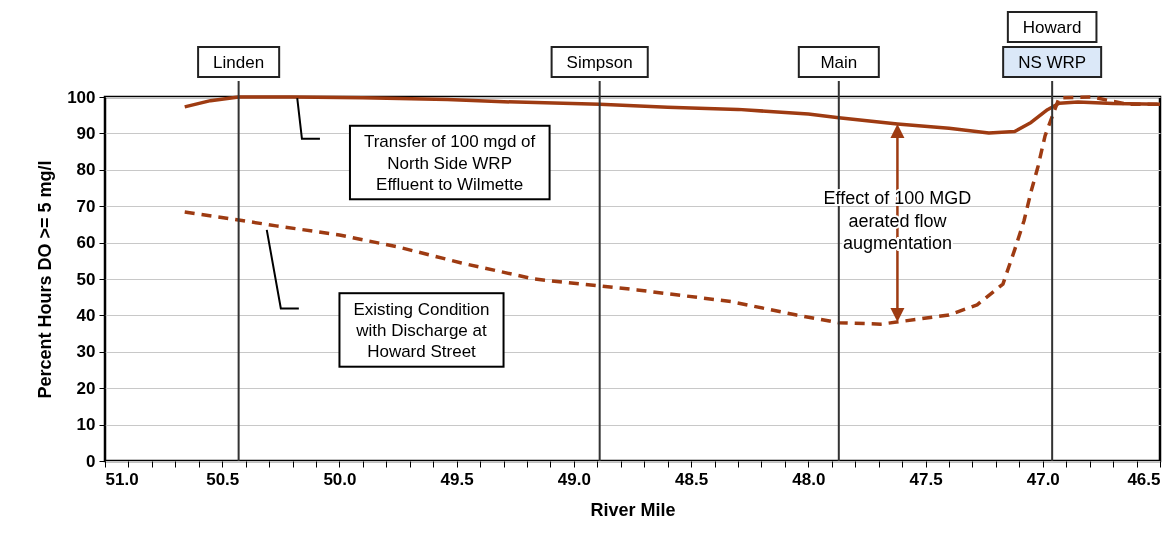  Describe the element at coordinates (86, 206) in the screenshot. I see `y-tick-label: 70` at that location.